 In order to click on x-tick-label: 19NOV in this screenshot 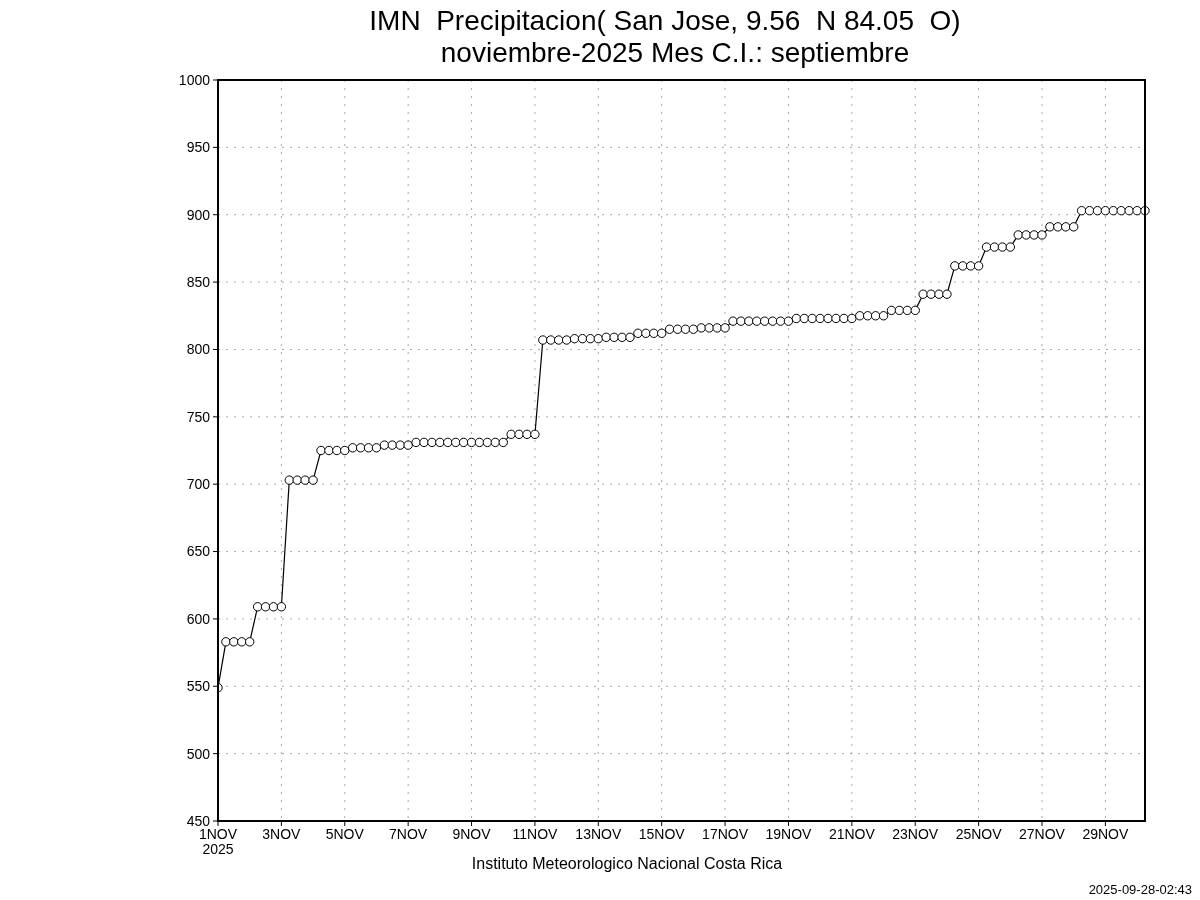, I will do `click(789, 834)`.